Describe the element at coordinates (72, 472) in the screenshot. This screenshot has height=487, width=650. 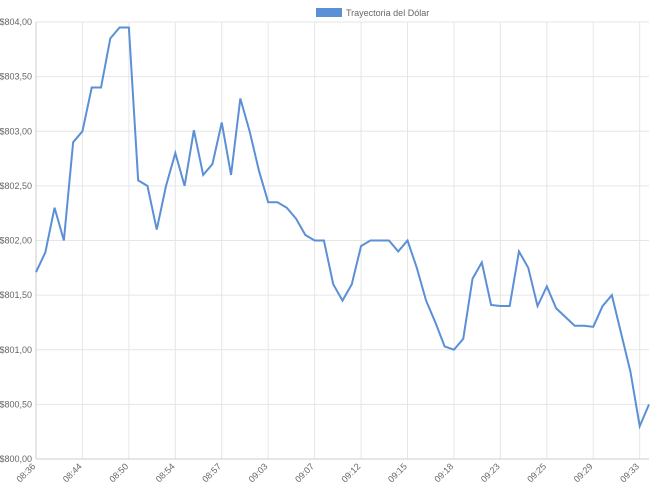
I see `x-tick-label: 08:44` at that location.